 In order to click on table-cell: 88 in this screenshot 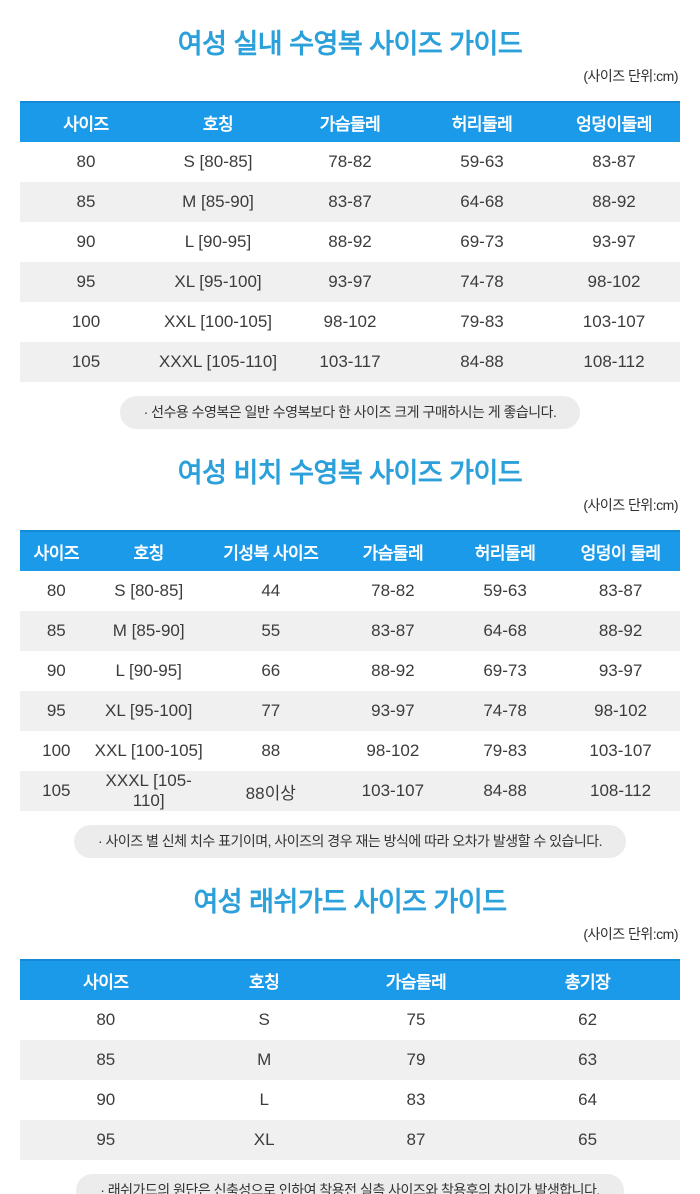, I will do `click(271, 750)`.